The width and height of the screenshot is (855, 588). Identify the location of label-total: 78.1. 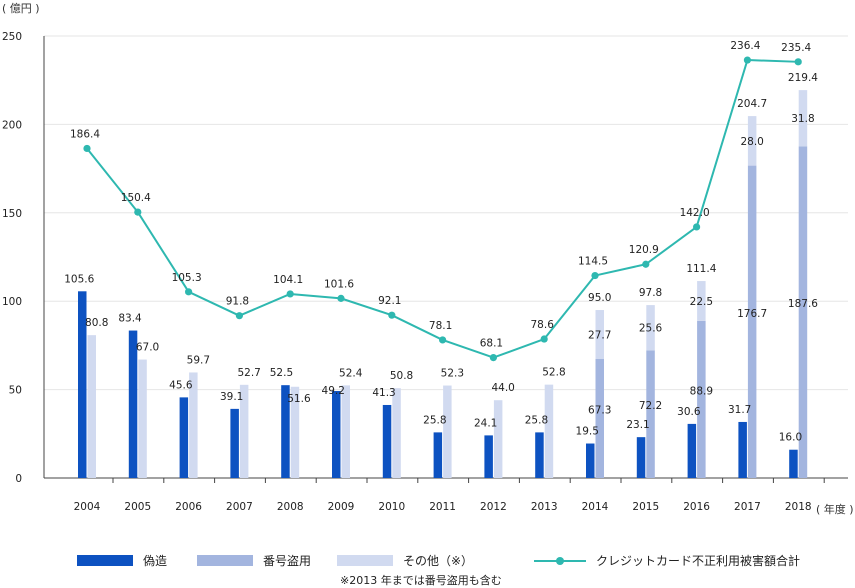
(440, 326).